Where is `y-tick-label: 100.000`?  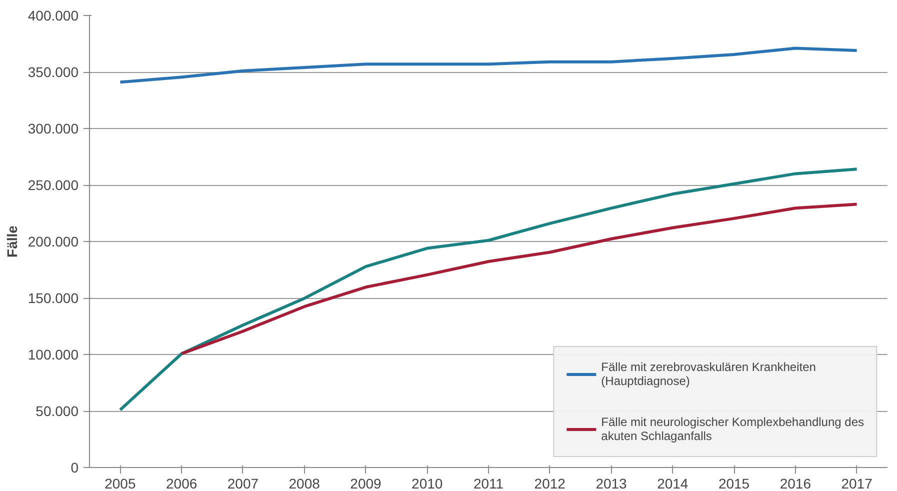 y-tick-label: 100.000 is located at coordinates (53, 354).